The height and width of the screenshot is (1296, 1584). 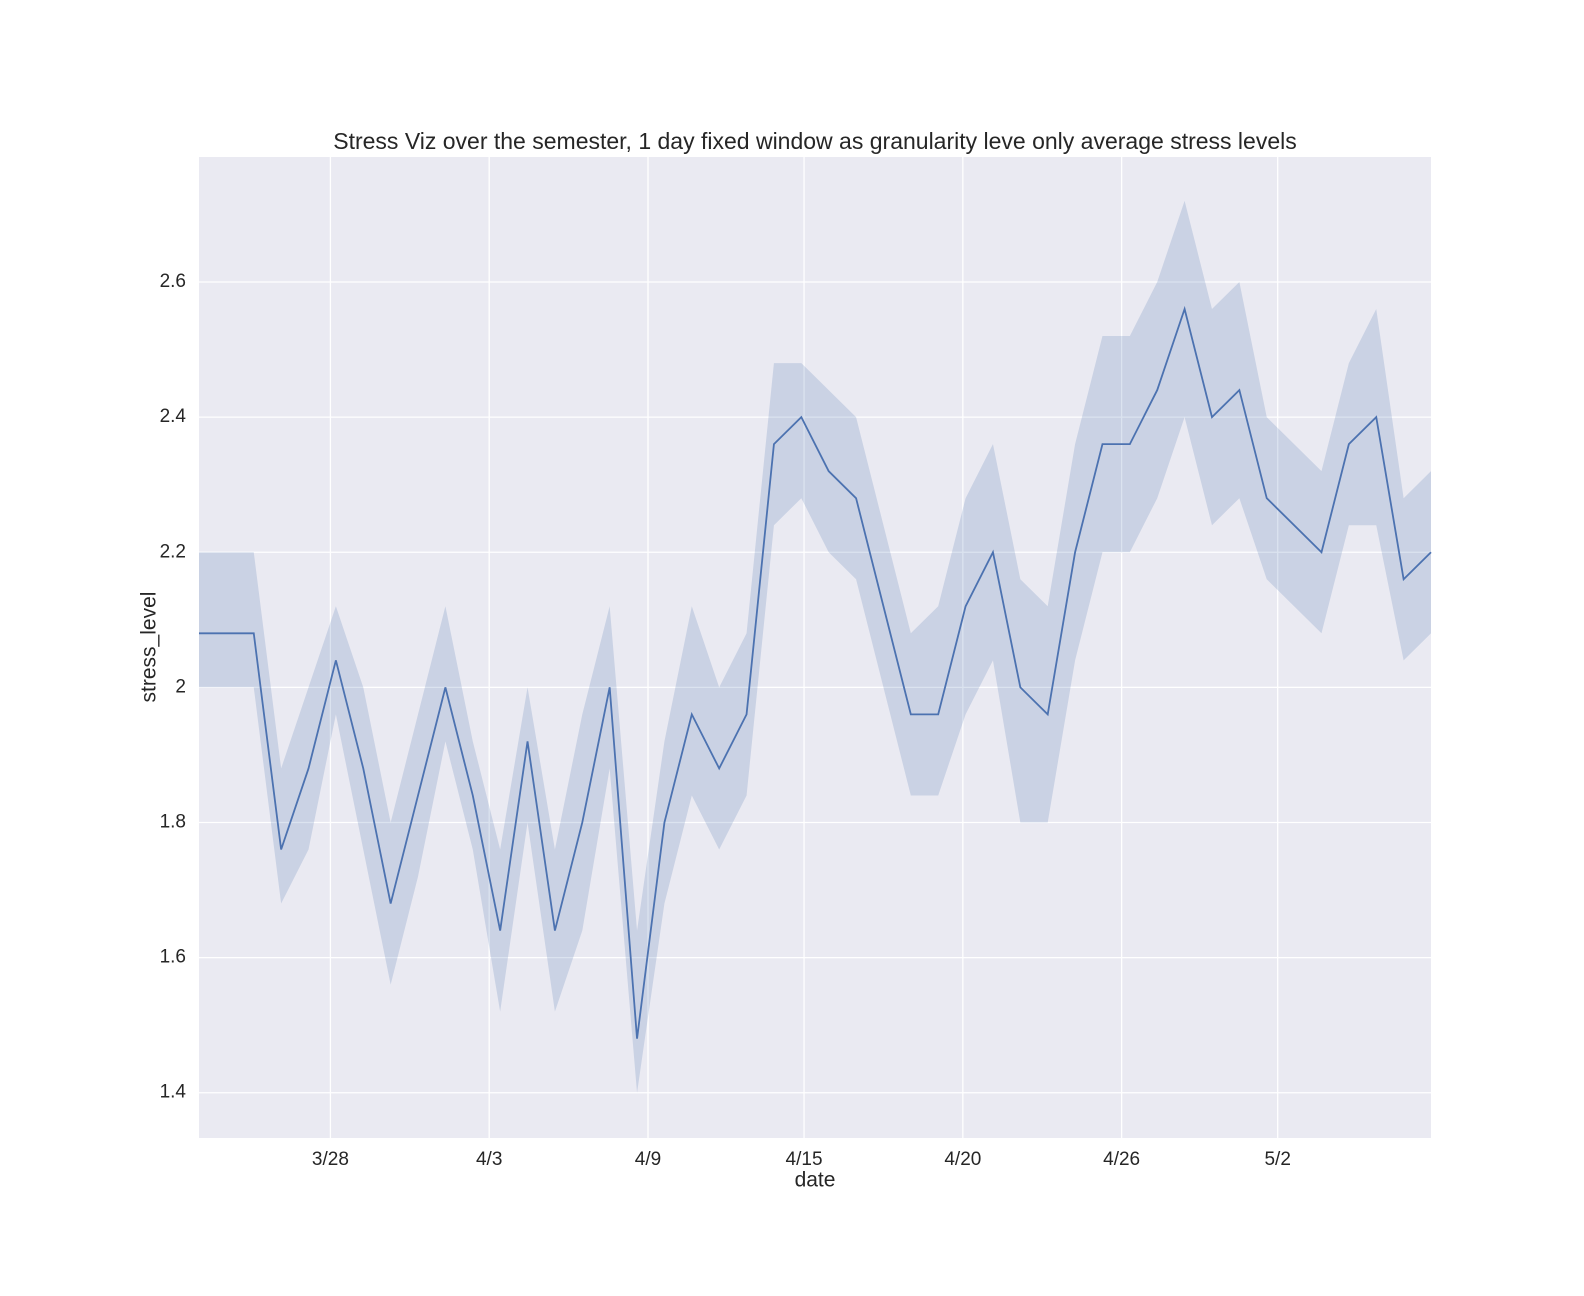 What do you see at coordinates (173, 822) in the screenshot?
I see `y-tick-label: 1.8` at bounding box center [173, 822].